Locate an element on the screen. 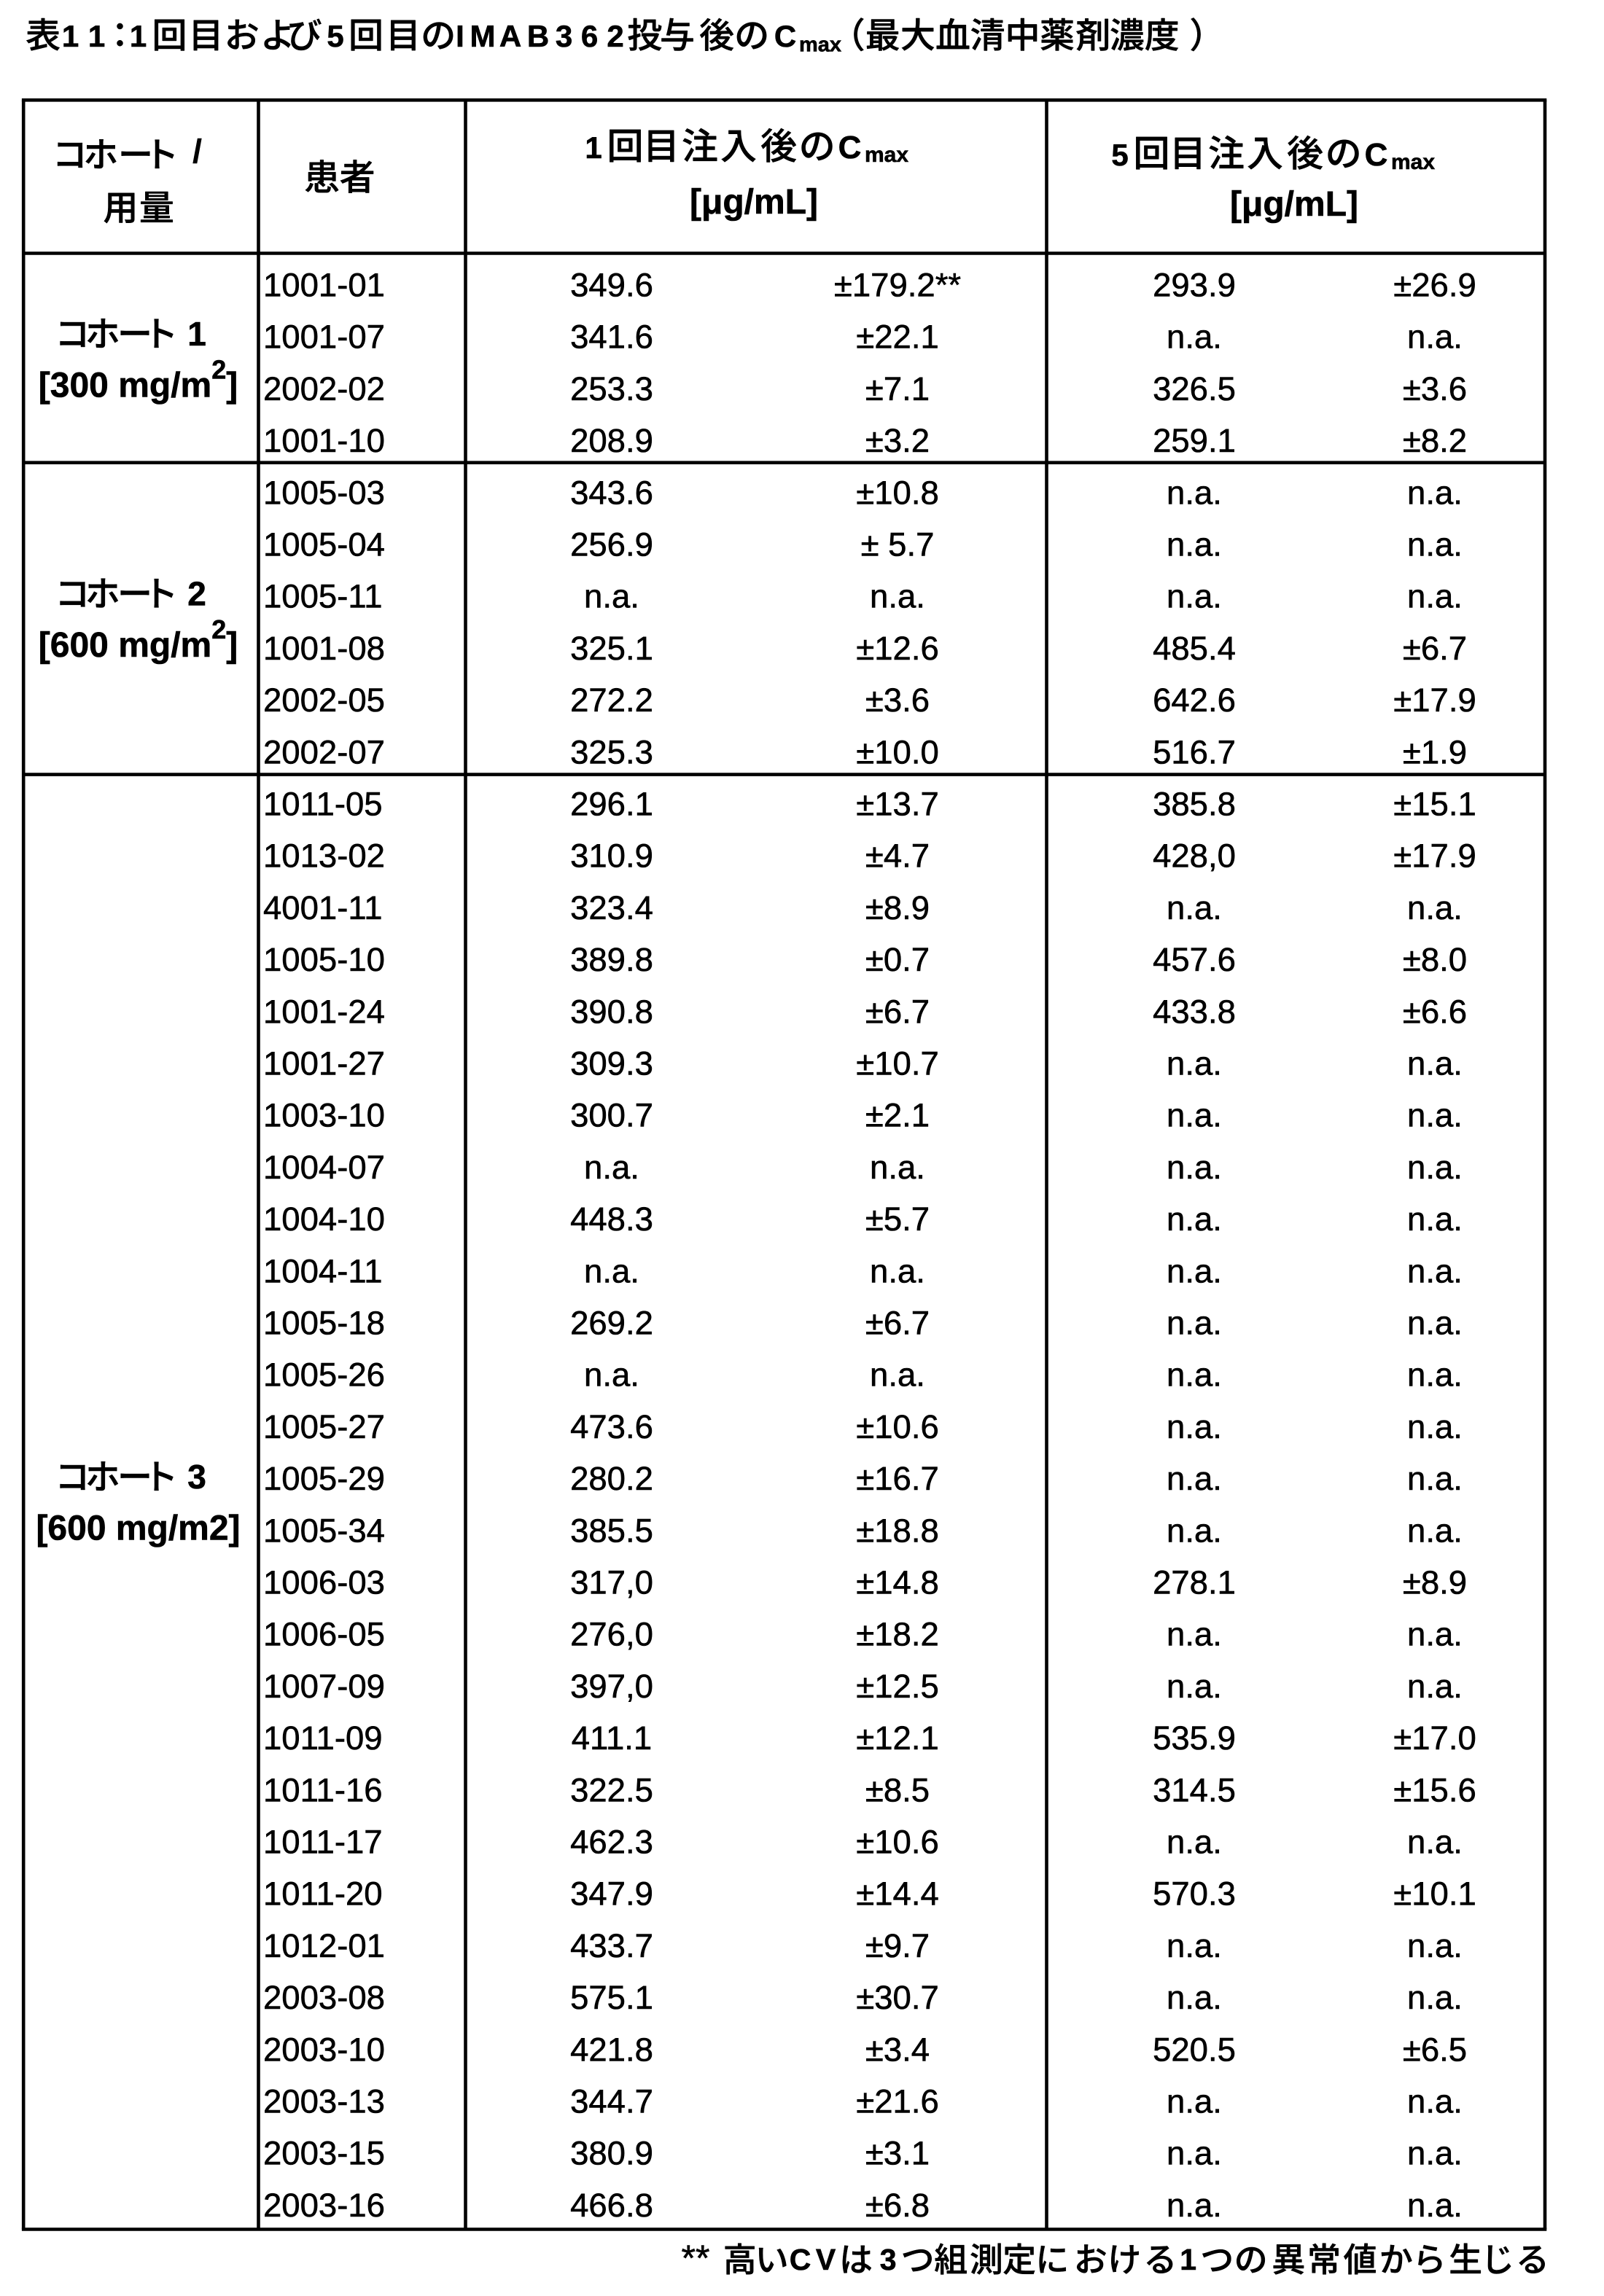 Image resolution: width=1604 pixels, height=2296 pixels. svg-text: 397,0 is located at coordinates (611, 1687).